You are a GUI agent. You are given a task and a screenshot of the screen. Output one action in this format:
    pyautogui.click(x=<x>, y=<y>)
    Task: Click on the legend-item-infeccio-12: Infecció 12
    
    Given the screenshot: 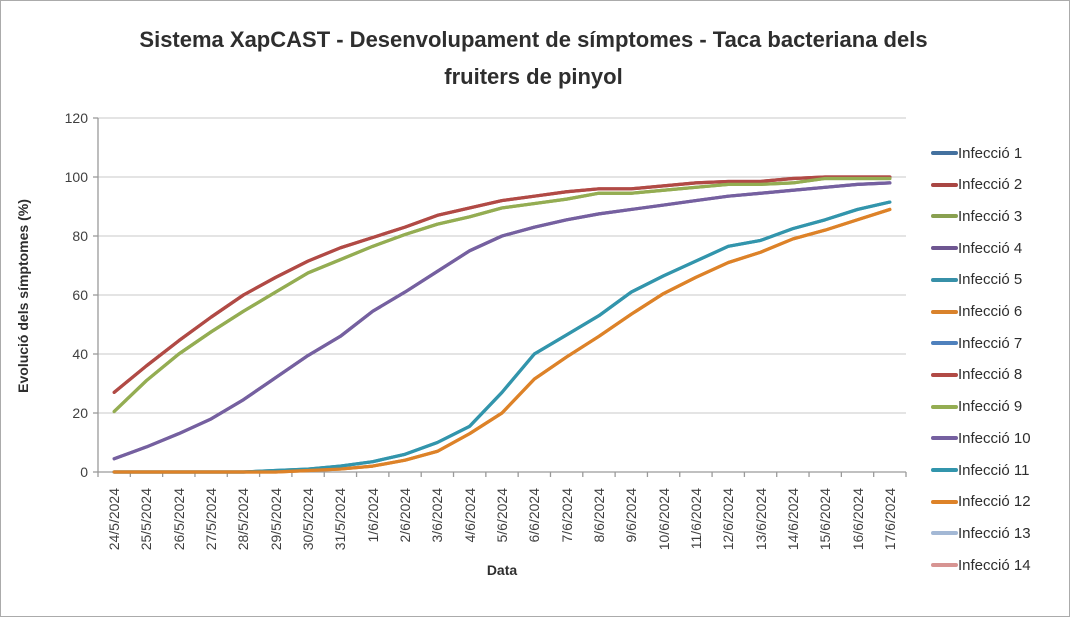 What is the action you would take?
    pyautogui.click(x=981, y=502)
    